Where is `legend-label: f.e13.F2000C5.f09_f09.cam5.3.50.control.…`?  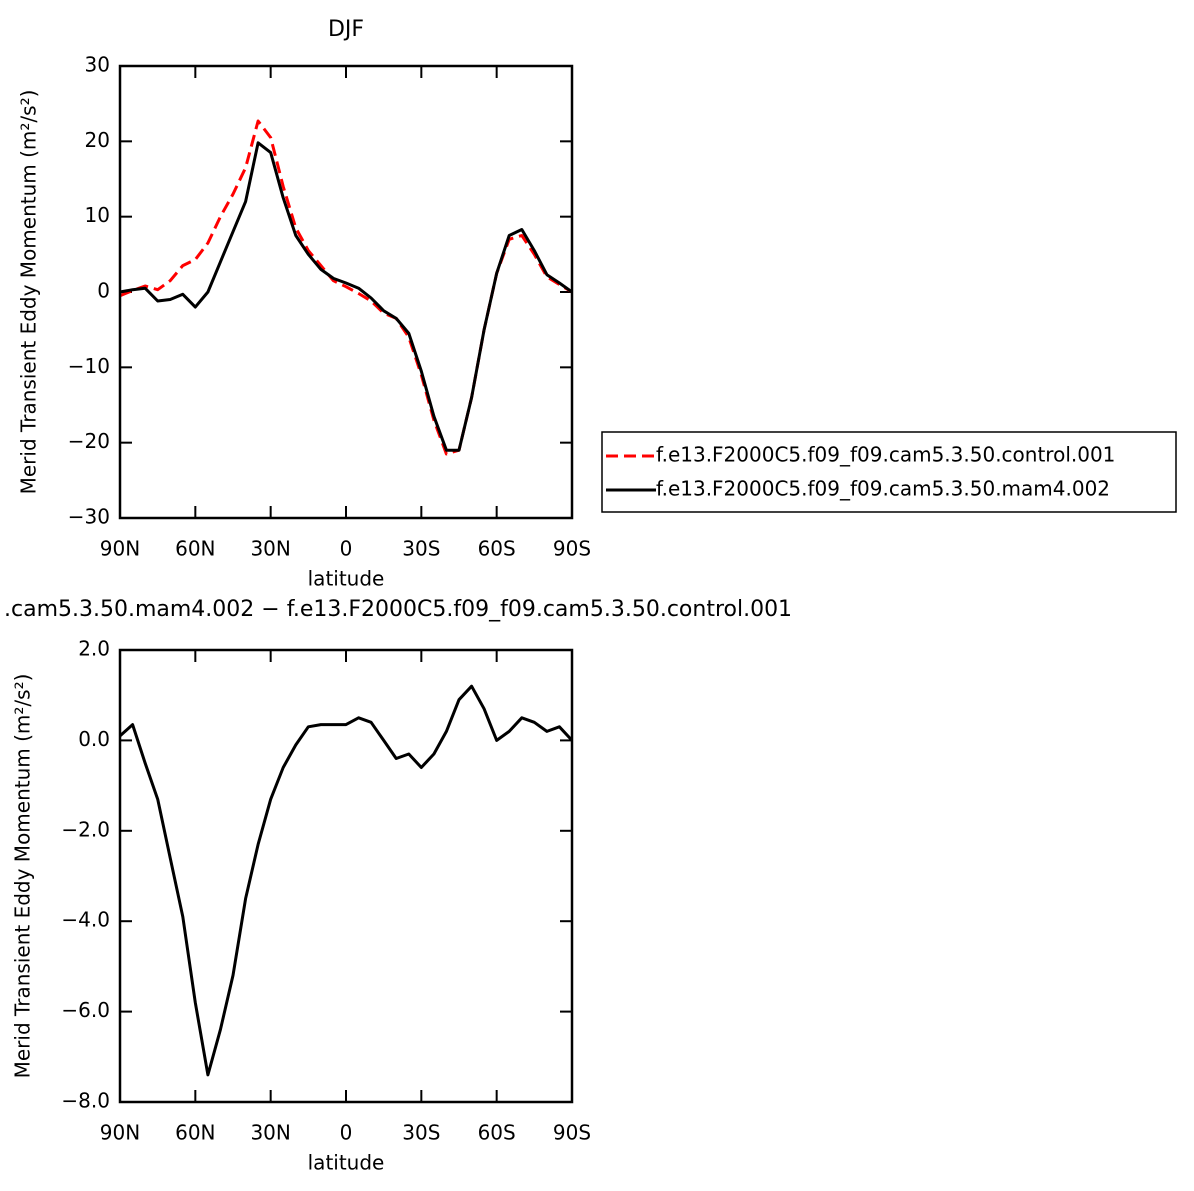
legend-label: f.e13.F2000C5.f09_f09.cam5.3.50.control.… is located at coordinates (885, 455).